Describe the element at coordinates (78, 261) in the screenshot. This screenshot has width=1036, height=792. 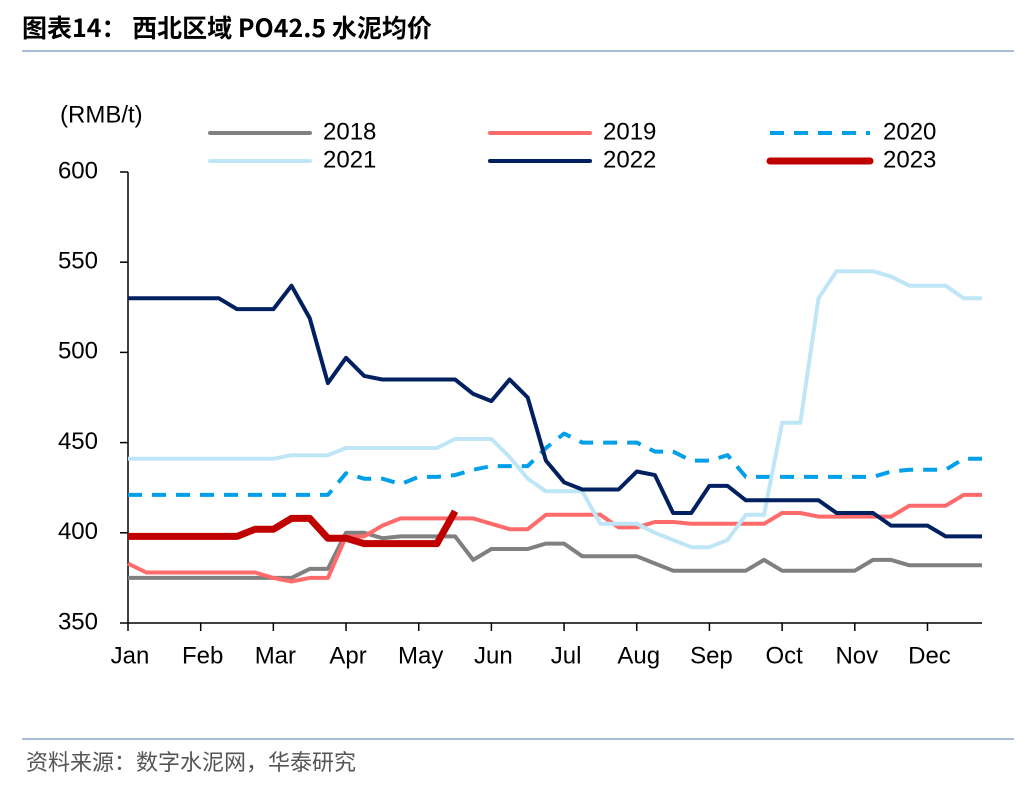
I see `y-tick-label: 550` at that location.